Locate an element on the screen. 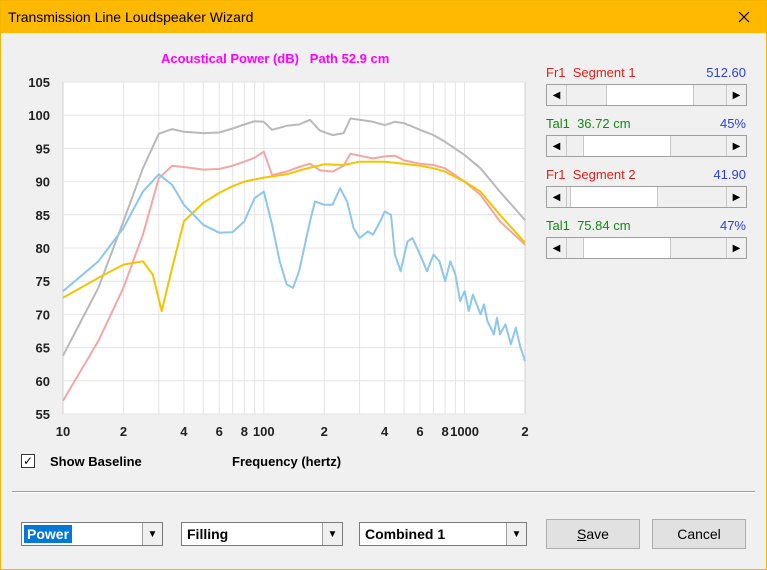  segment2-scrollbar: ◀ ▶ is located at coordinates (646, 197).